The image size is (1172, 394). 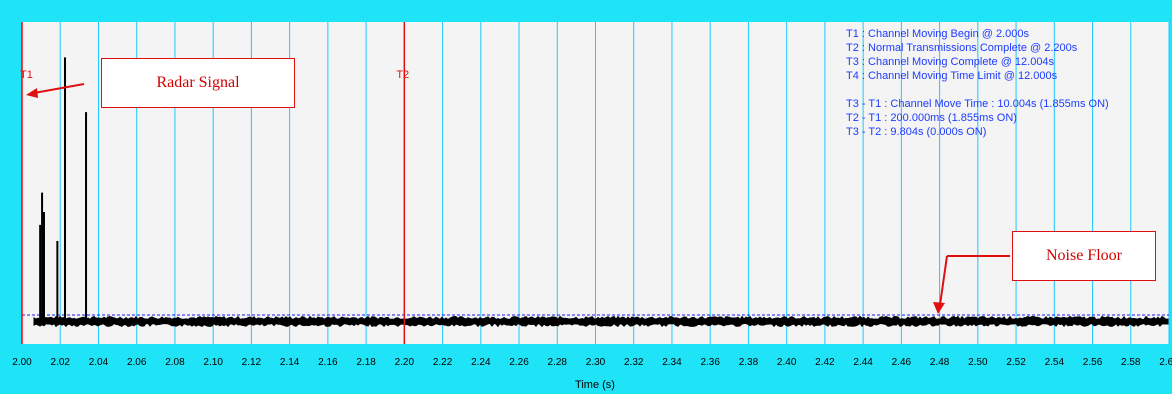 I want to click on x-tick-label: 2.46, so click(x=902, y=362).